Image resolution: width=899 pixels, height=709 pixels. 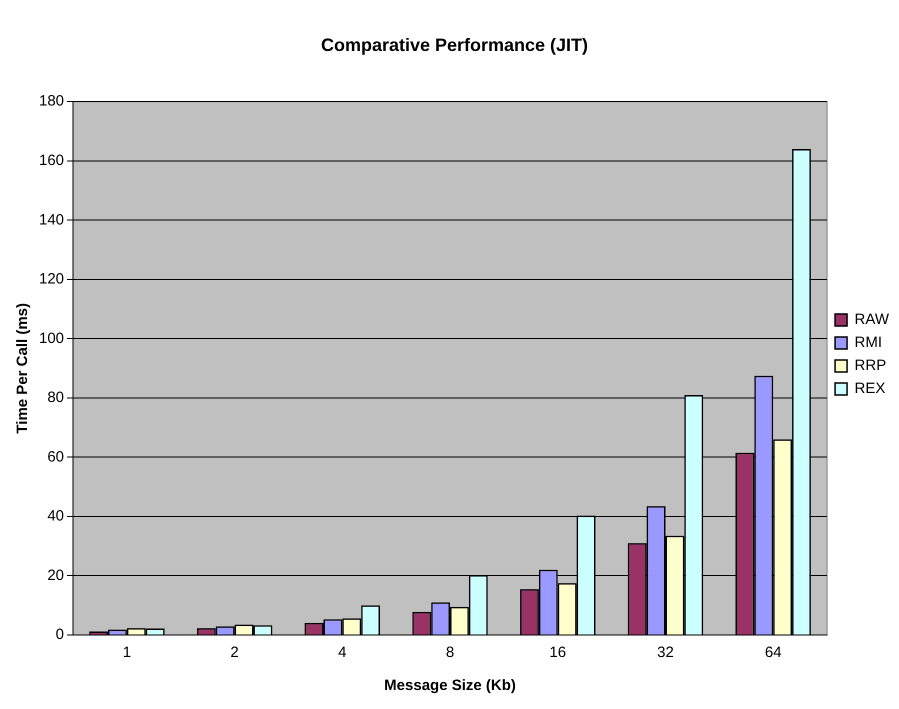 I want to click on x-axis-title: Message Size (Kb), so click(x=450, y=685).